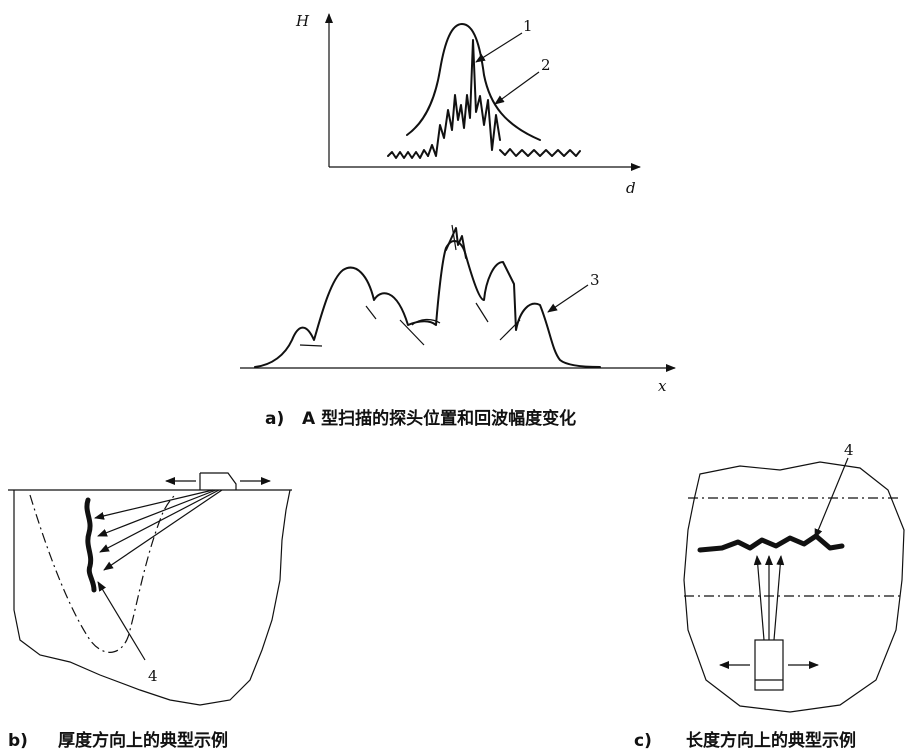 The image size is (924, 755). I want to click on probe-b, so click(218, 481).